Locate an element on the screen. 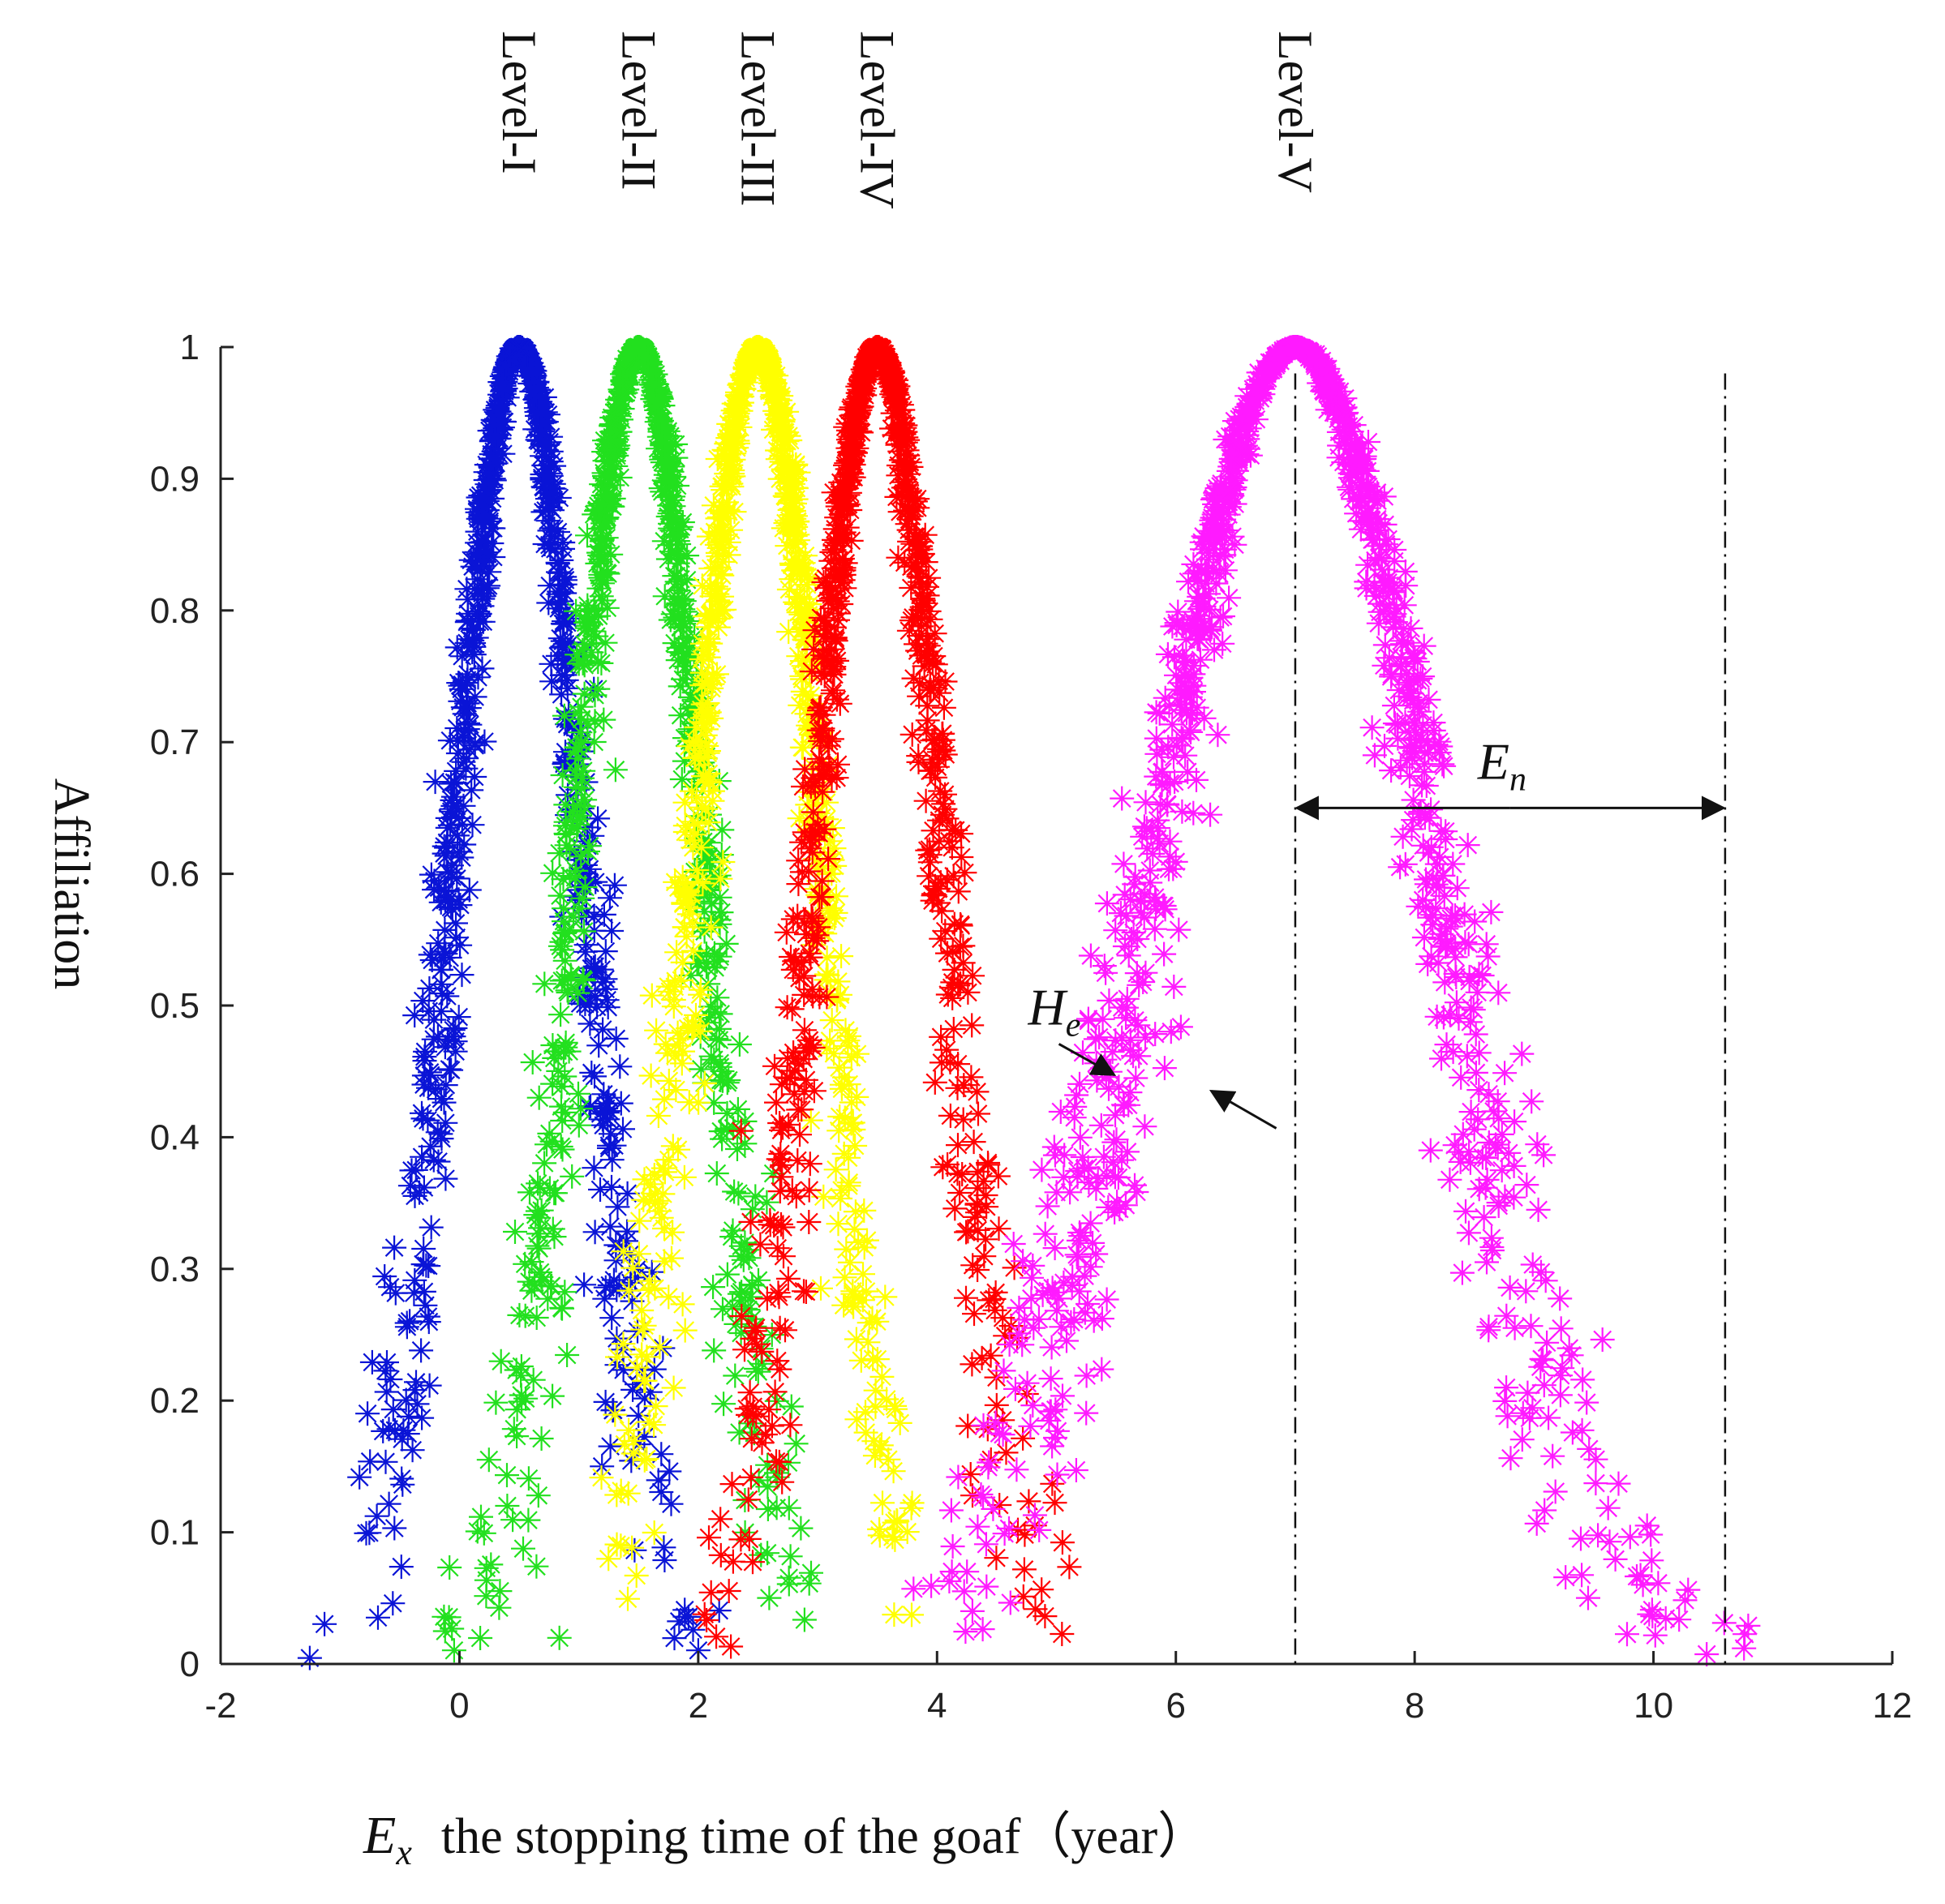 The image size is (1945, 1904). x-tick-label: -2 is located at coordinates (220, 1706).